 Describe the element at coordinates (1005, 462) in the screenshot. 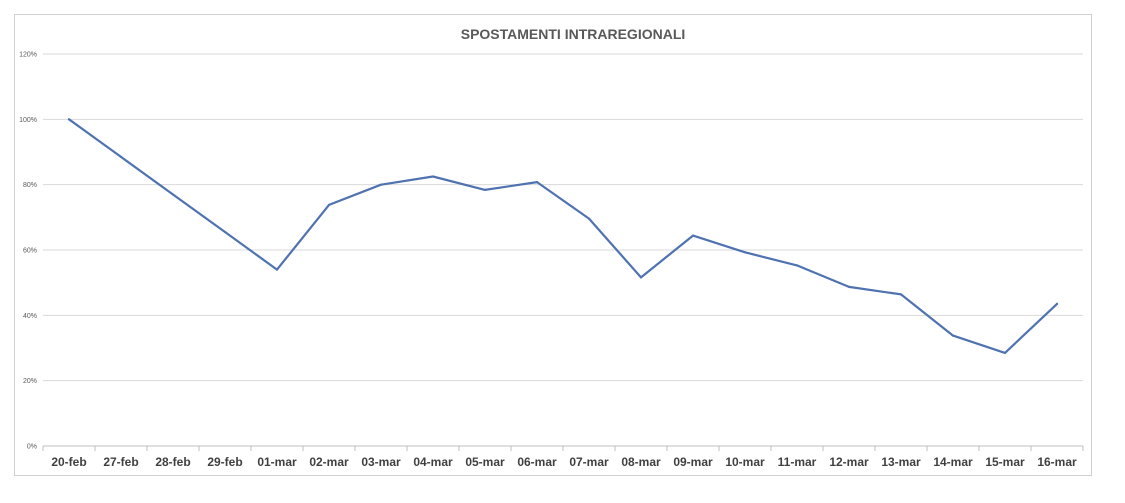

I see `x-tick-label: 15-mar` at that location.